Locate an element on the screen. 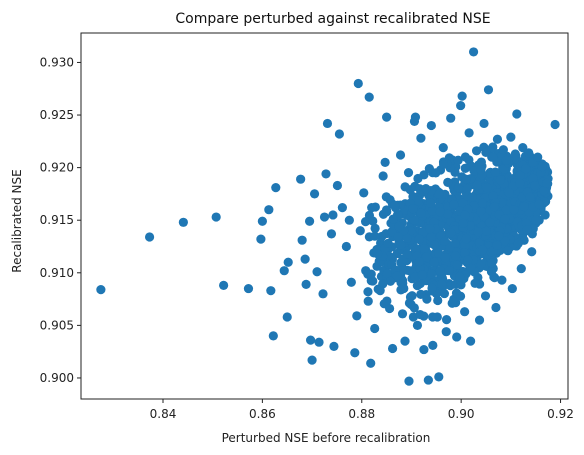 This screenshot has width=584, height=455. x-tick-label: 0.86 is located at coordinates (262, 414).